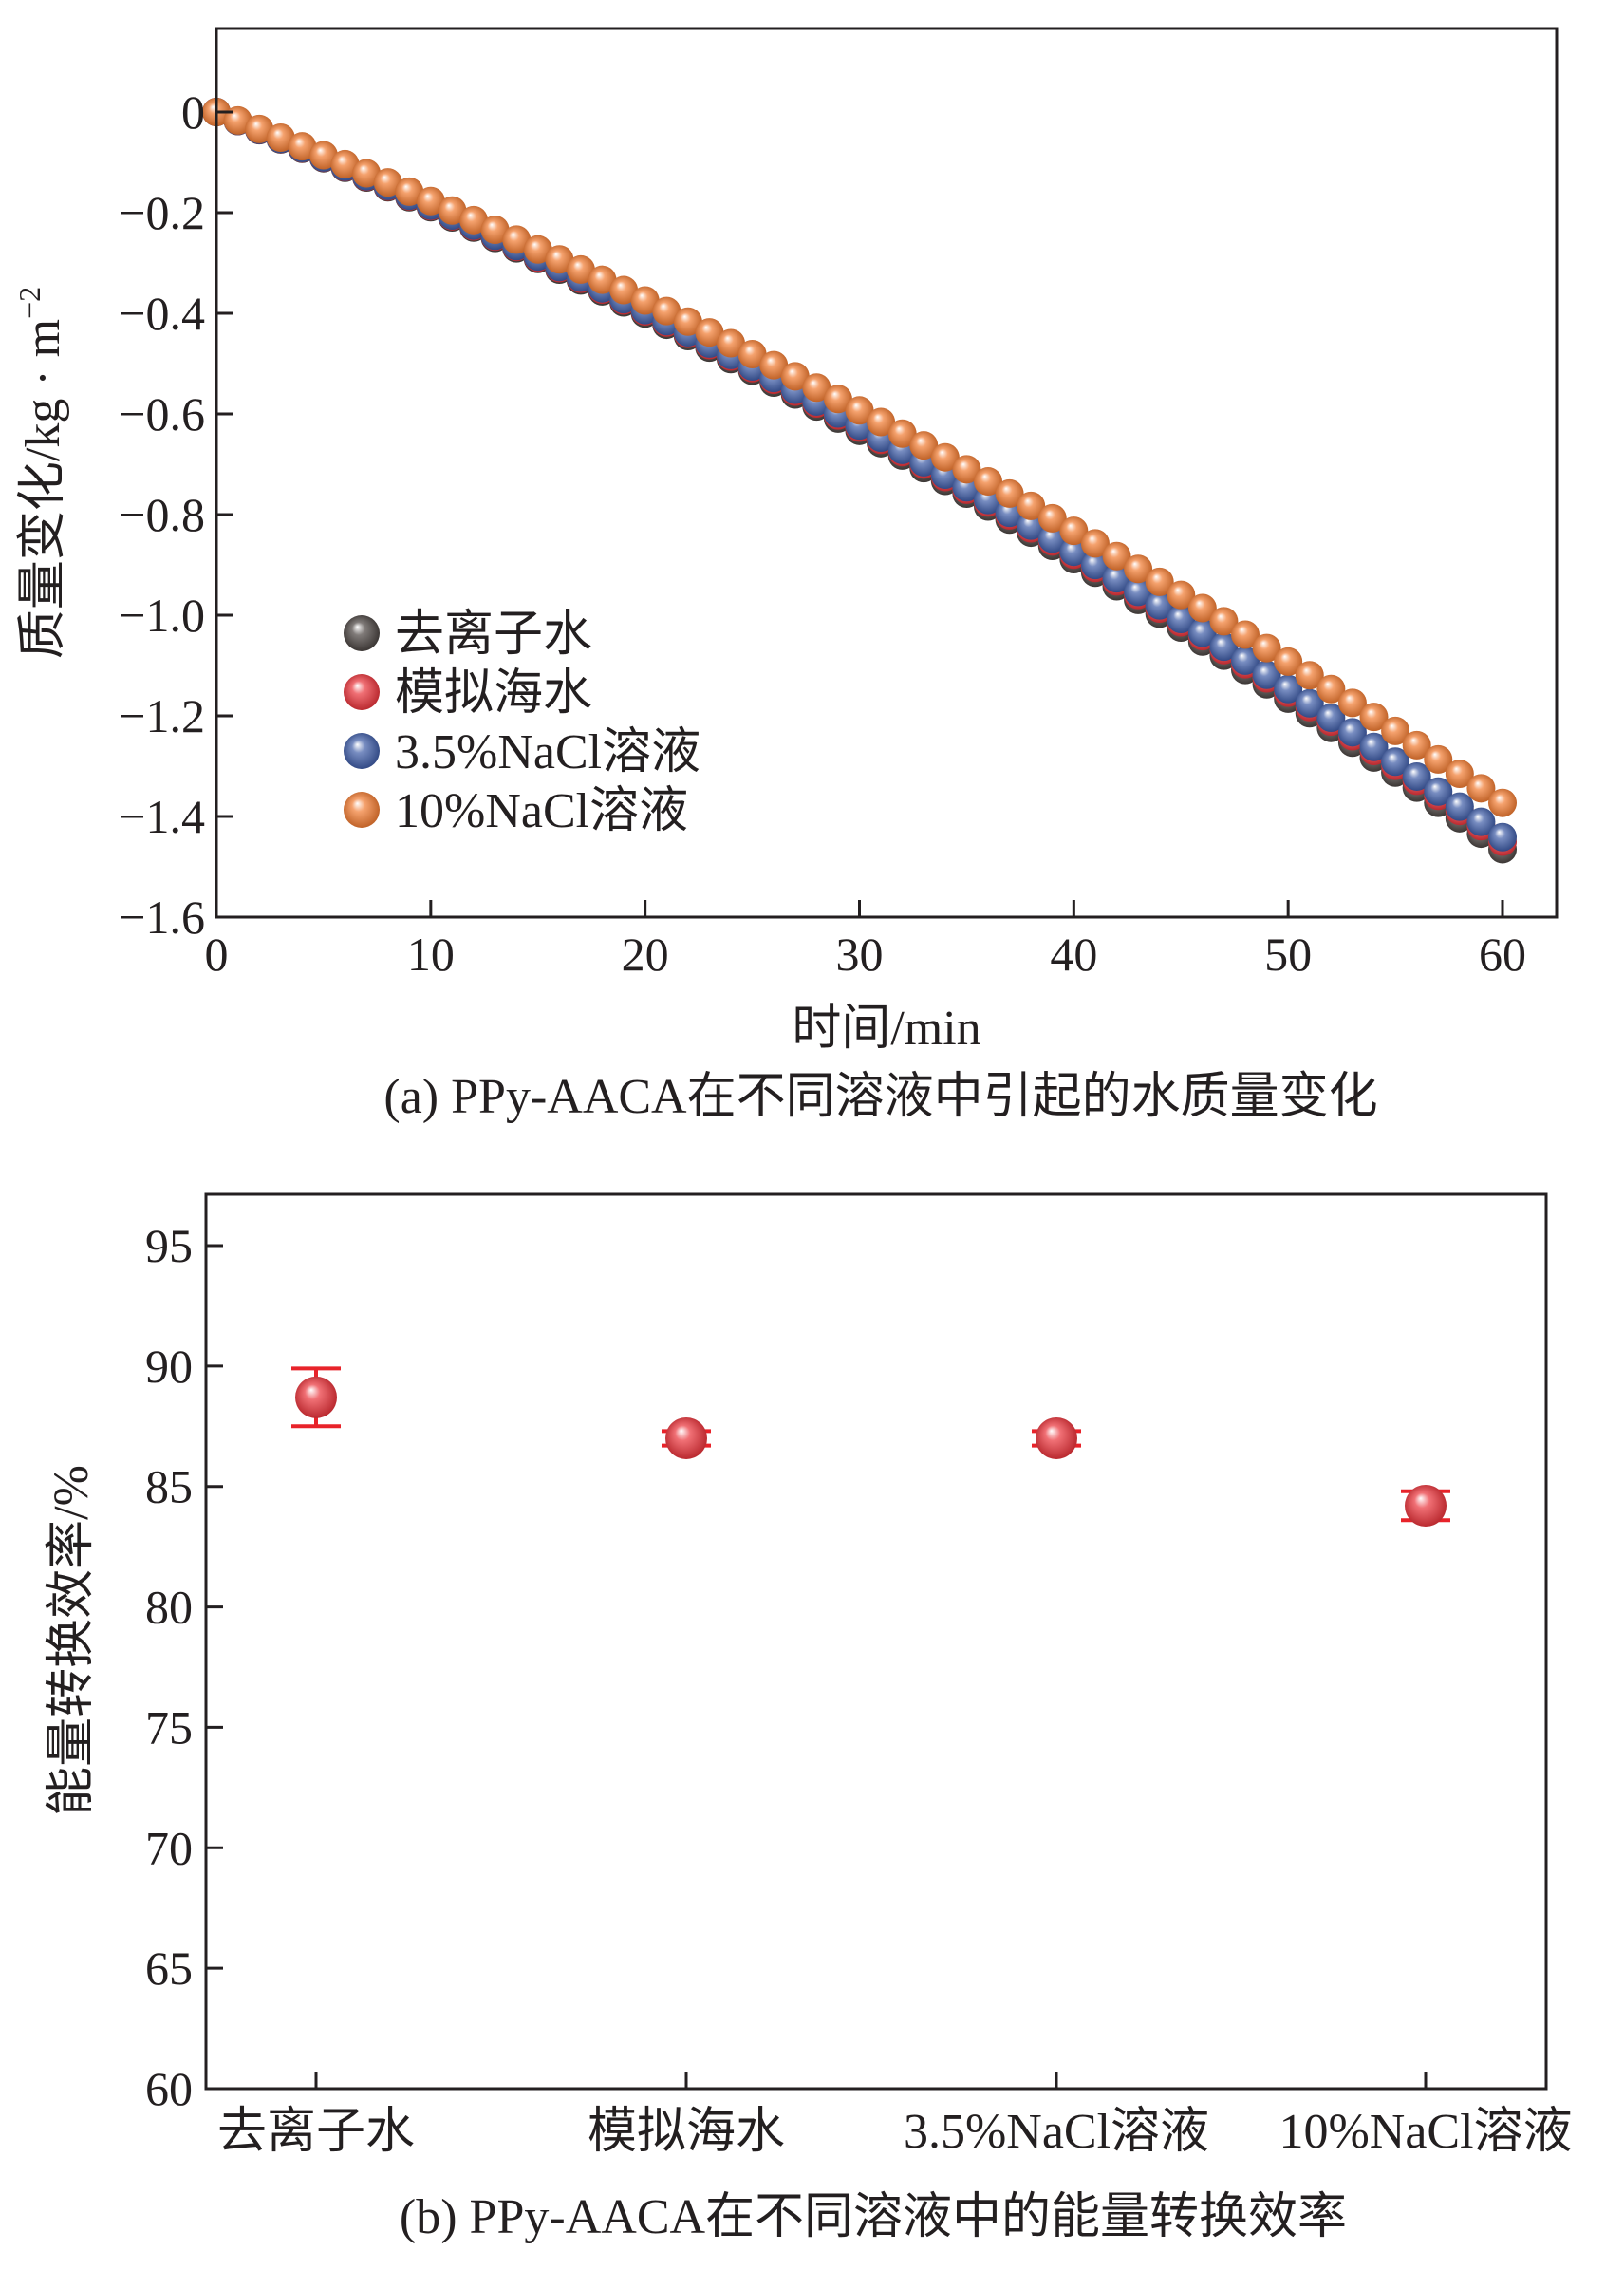 The width and height of the screenshot is (1624, 2270). I want to click on panel-b-x-tick-label: 10%NaCl溶液, so click(1426, 2132).